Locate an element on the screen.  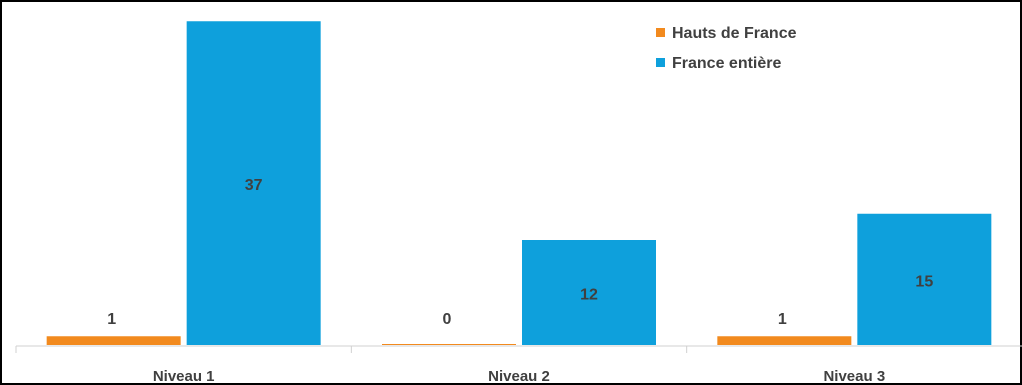
legend-swatch-hauts-de-france is located at coordinates (660, 32).